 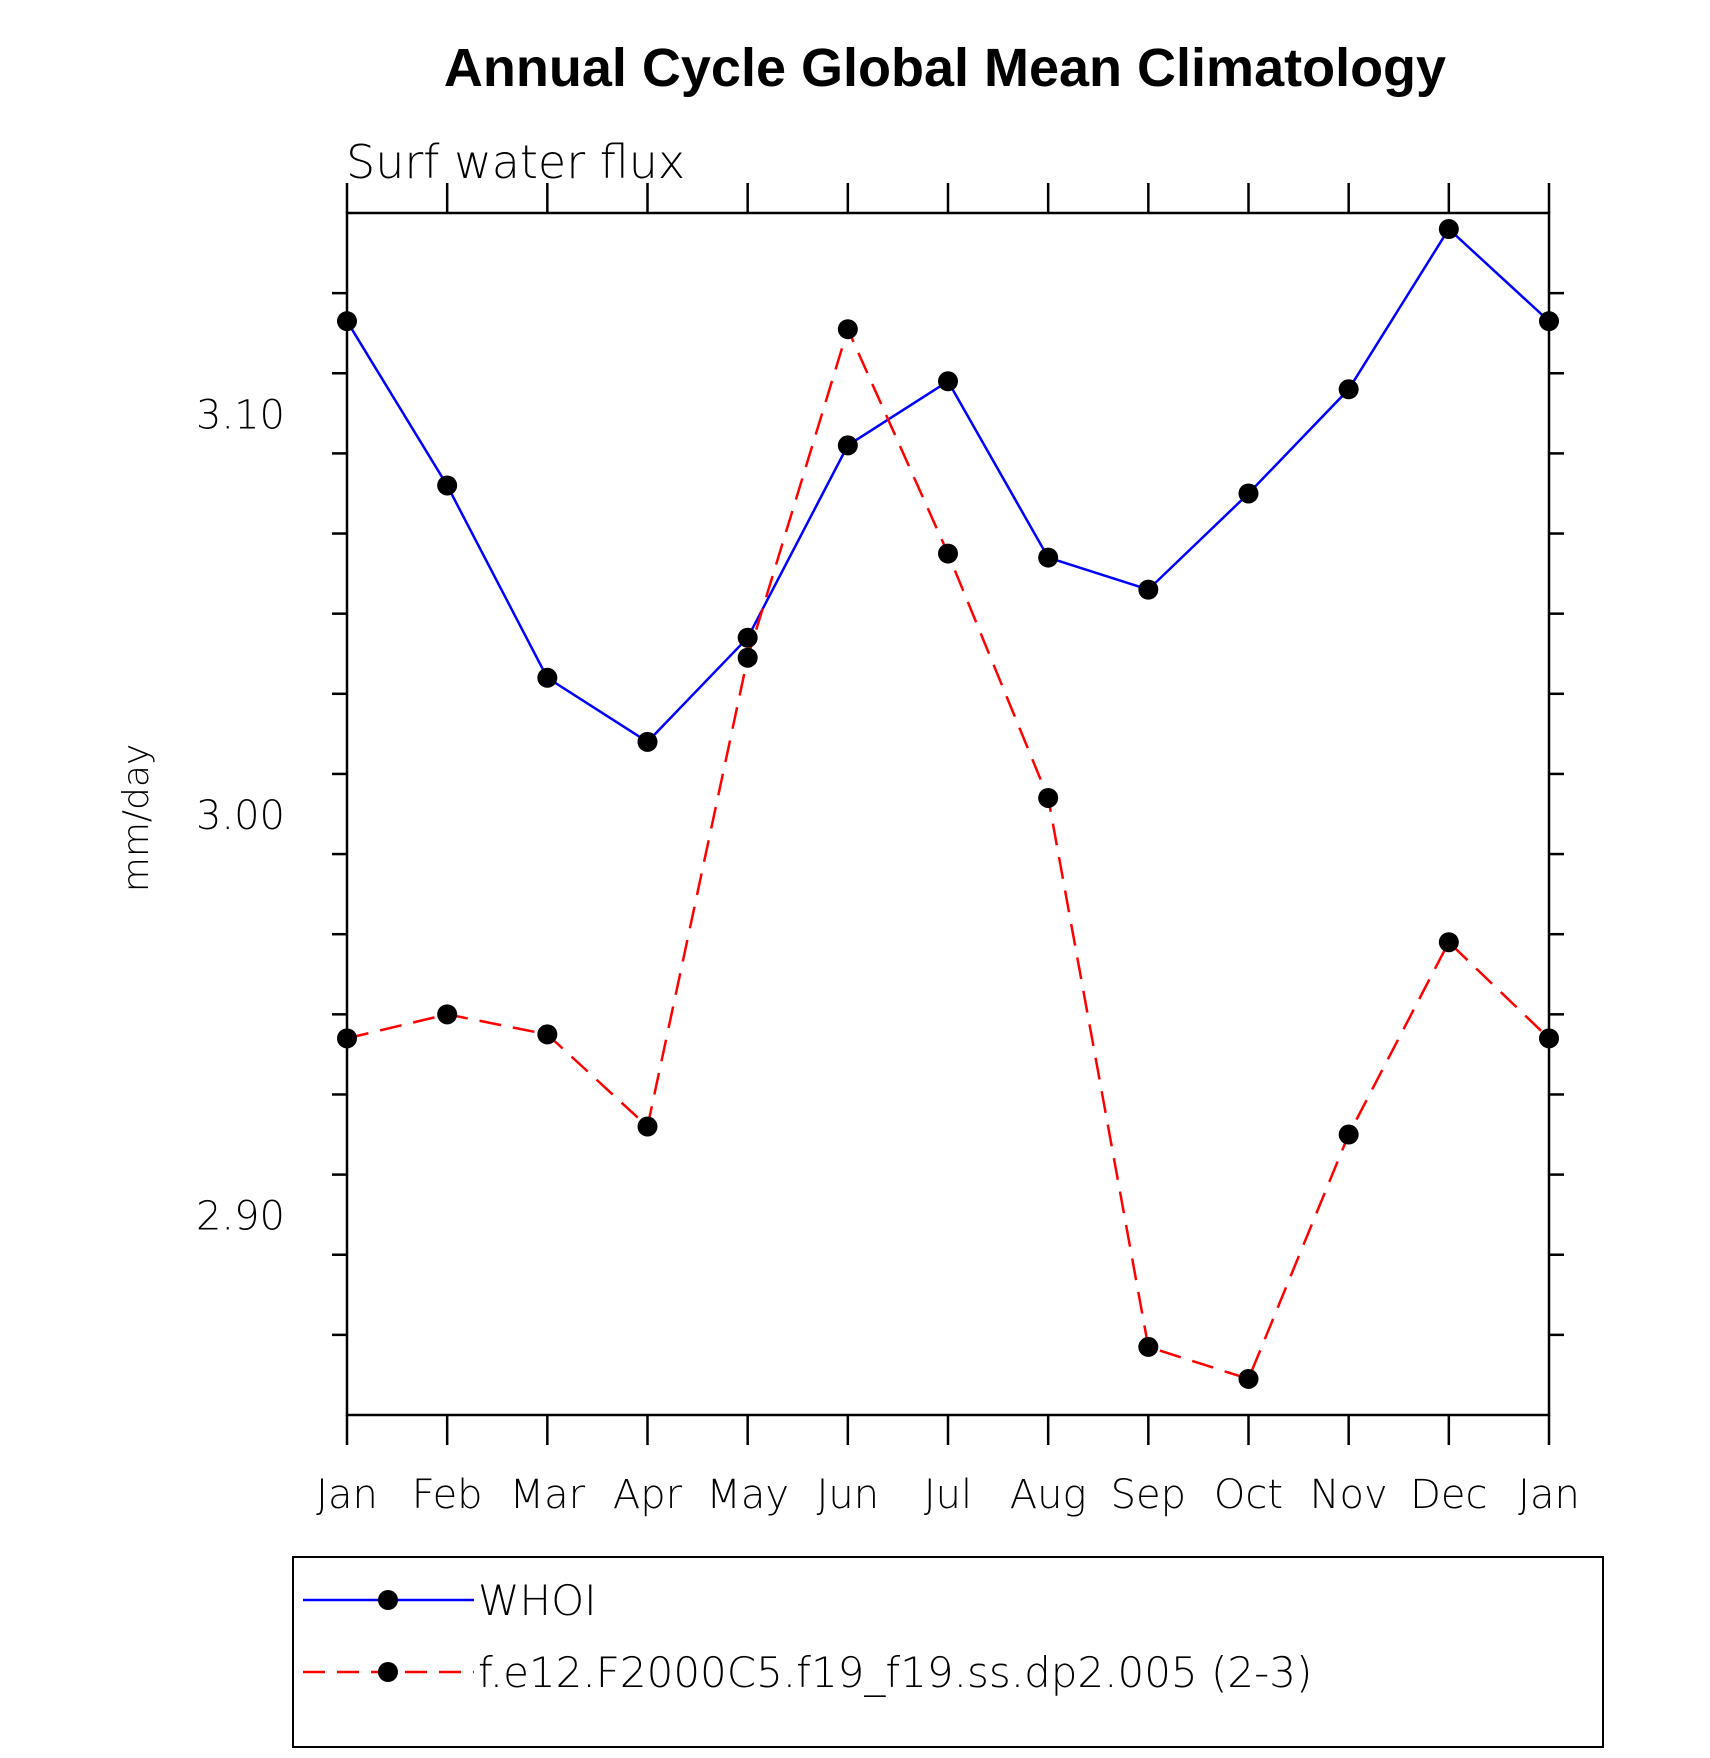 What do you see at coordinates (240, 1217) in the screenshot?
I see `y-tick-label: 2.90` at bounding box center [240, 1217].